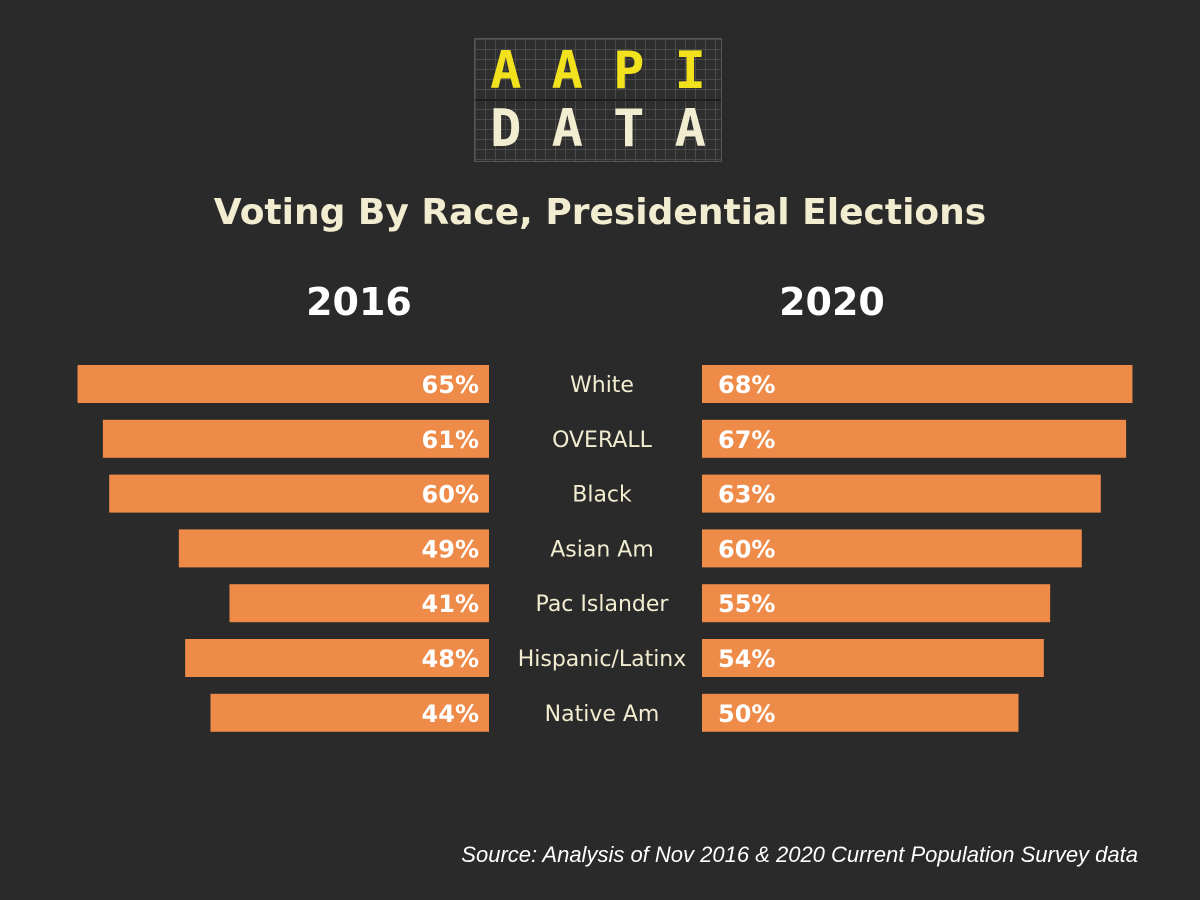 The height and width of the screenshot is (900, 1200). What do you see at coordinates (602, 385) in the screenshot?
I see `category-label-0: White` at bounding box center [602, 385].